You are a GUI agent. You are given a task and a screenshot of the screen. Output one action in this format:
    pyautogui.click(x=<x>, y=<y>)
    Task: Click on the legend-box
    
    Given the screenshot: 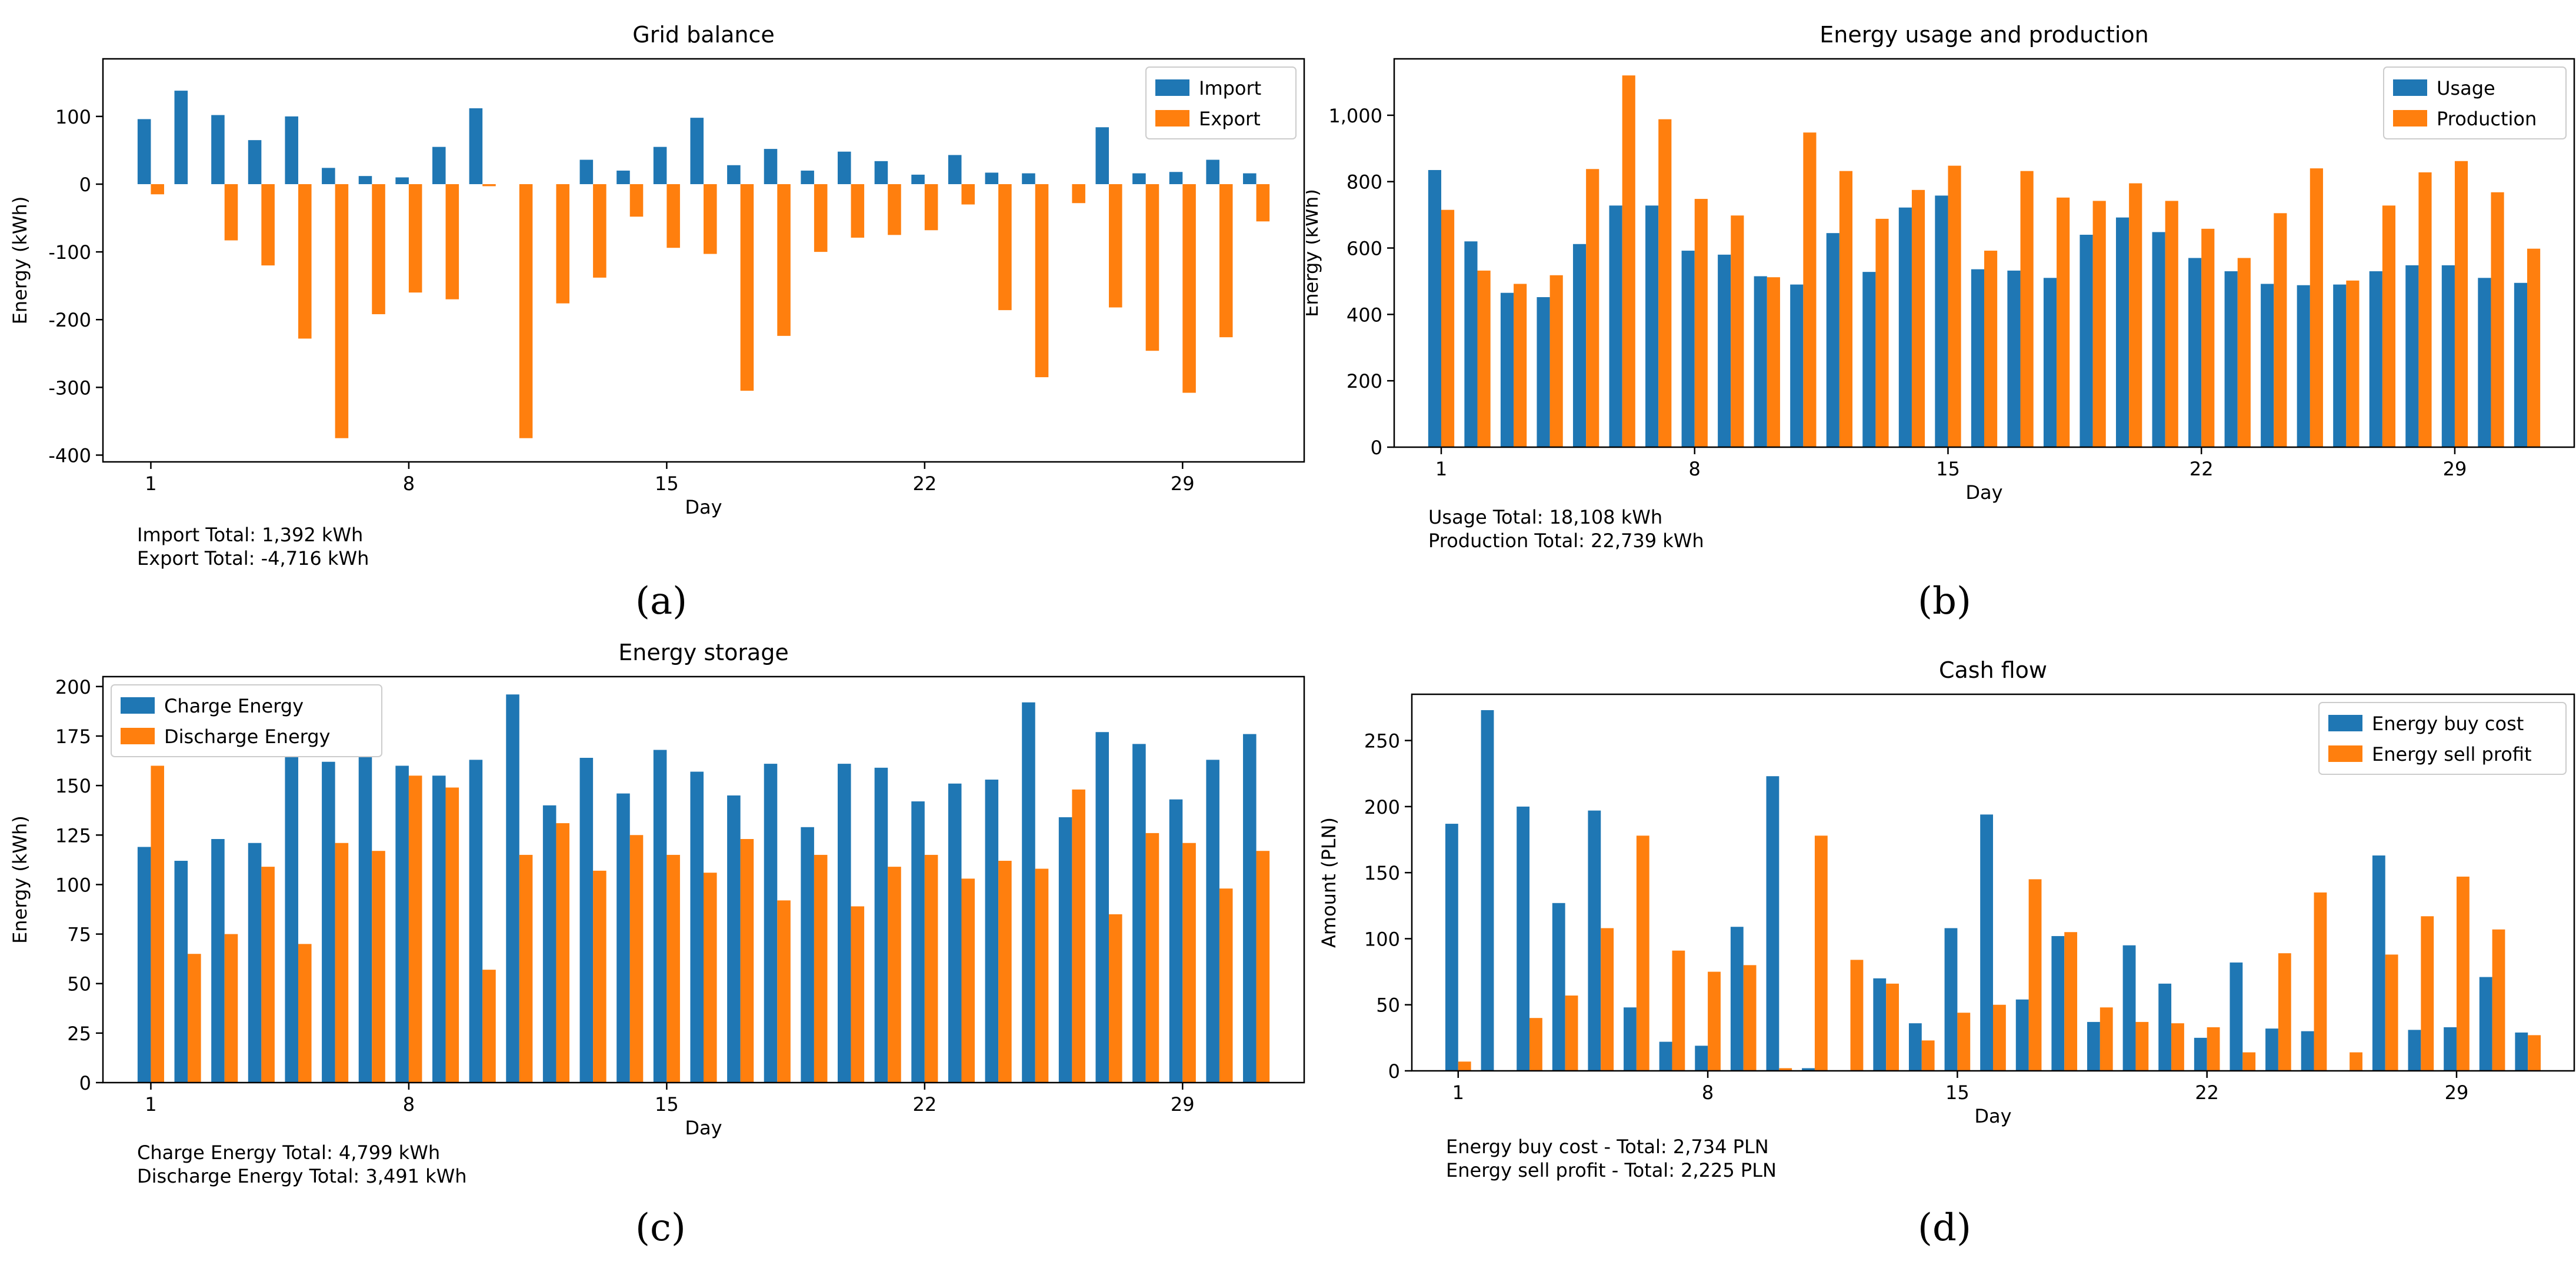 What is the action you would take?
    pyautogui.click(x=2475, y=102)
    